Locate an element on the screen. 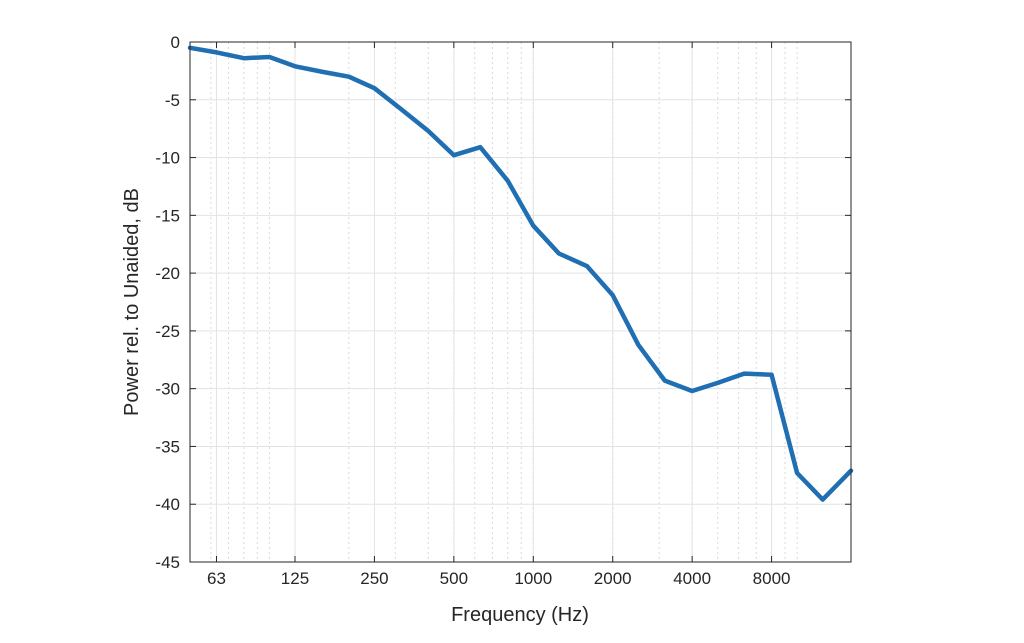  x-tick-label: 4000 is located at coordinates (692, 578).